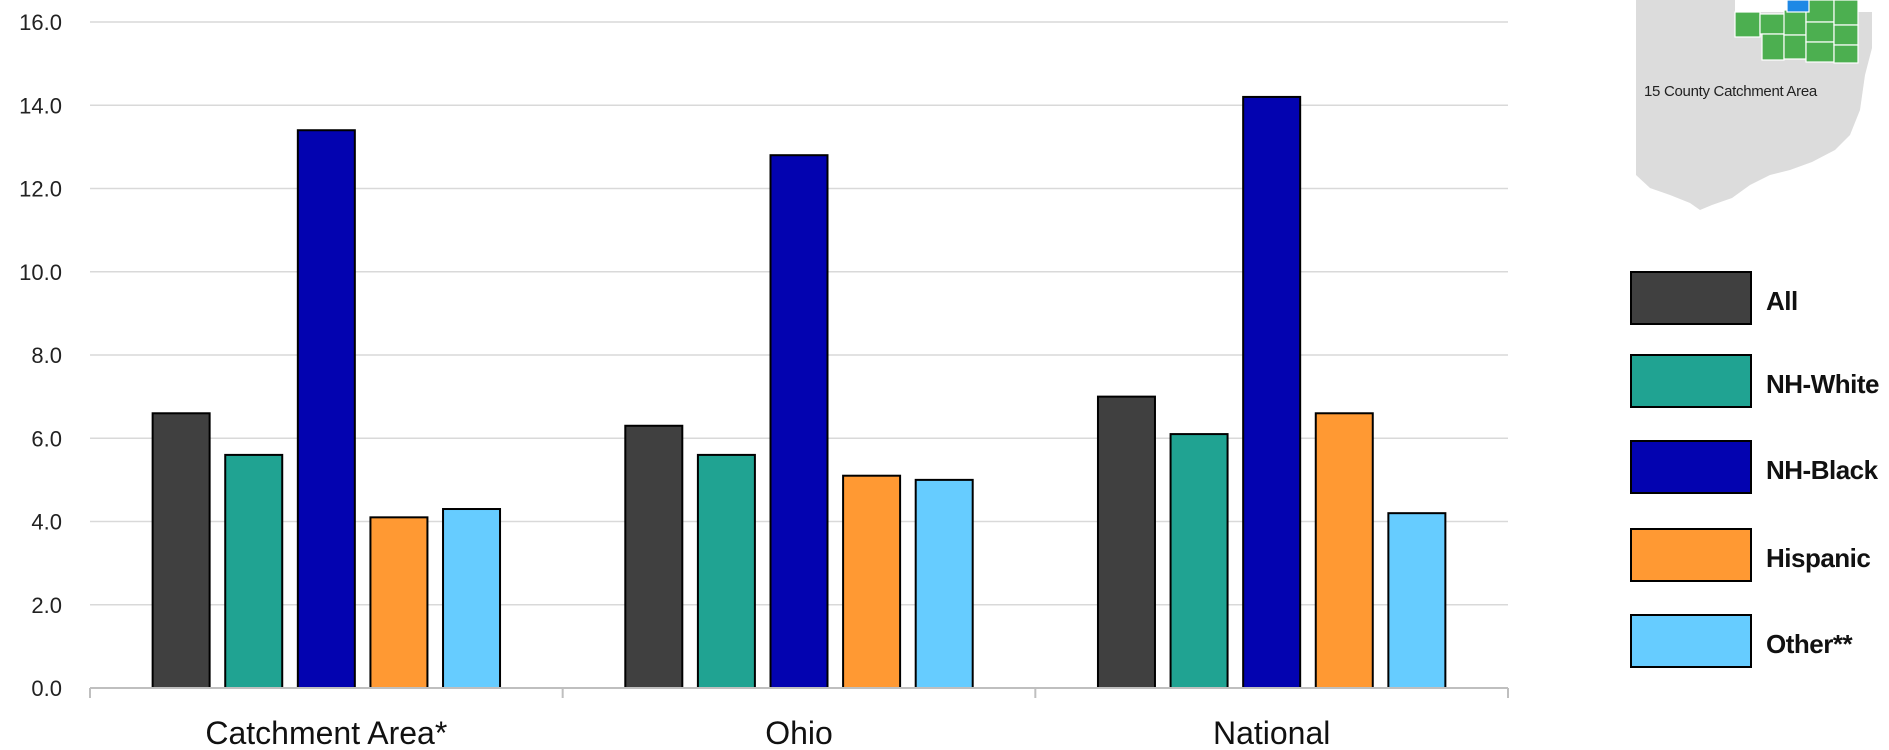 This screenshot has height=750, width=1889. What do you see at coordinates (1755, 381) in the screenshot?
I see `legend-item-nh-white: NH-White` at bounding box center [1755, 381].